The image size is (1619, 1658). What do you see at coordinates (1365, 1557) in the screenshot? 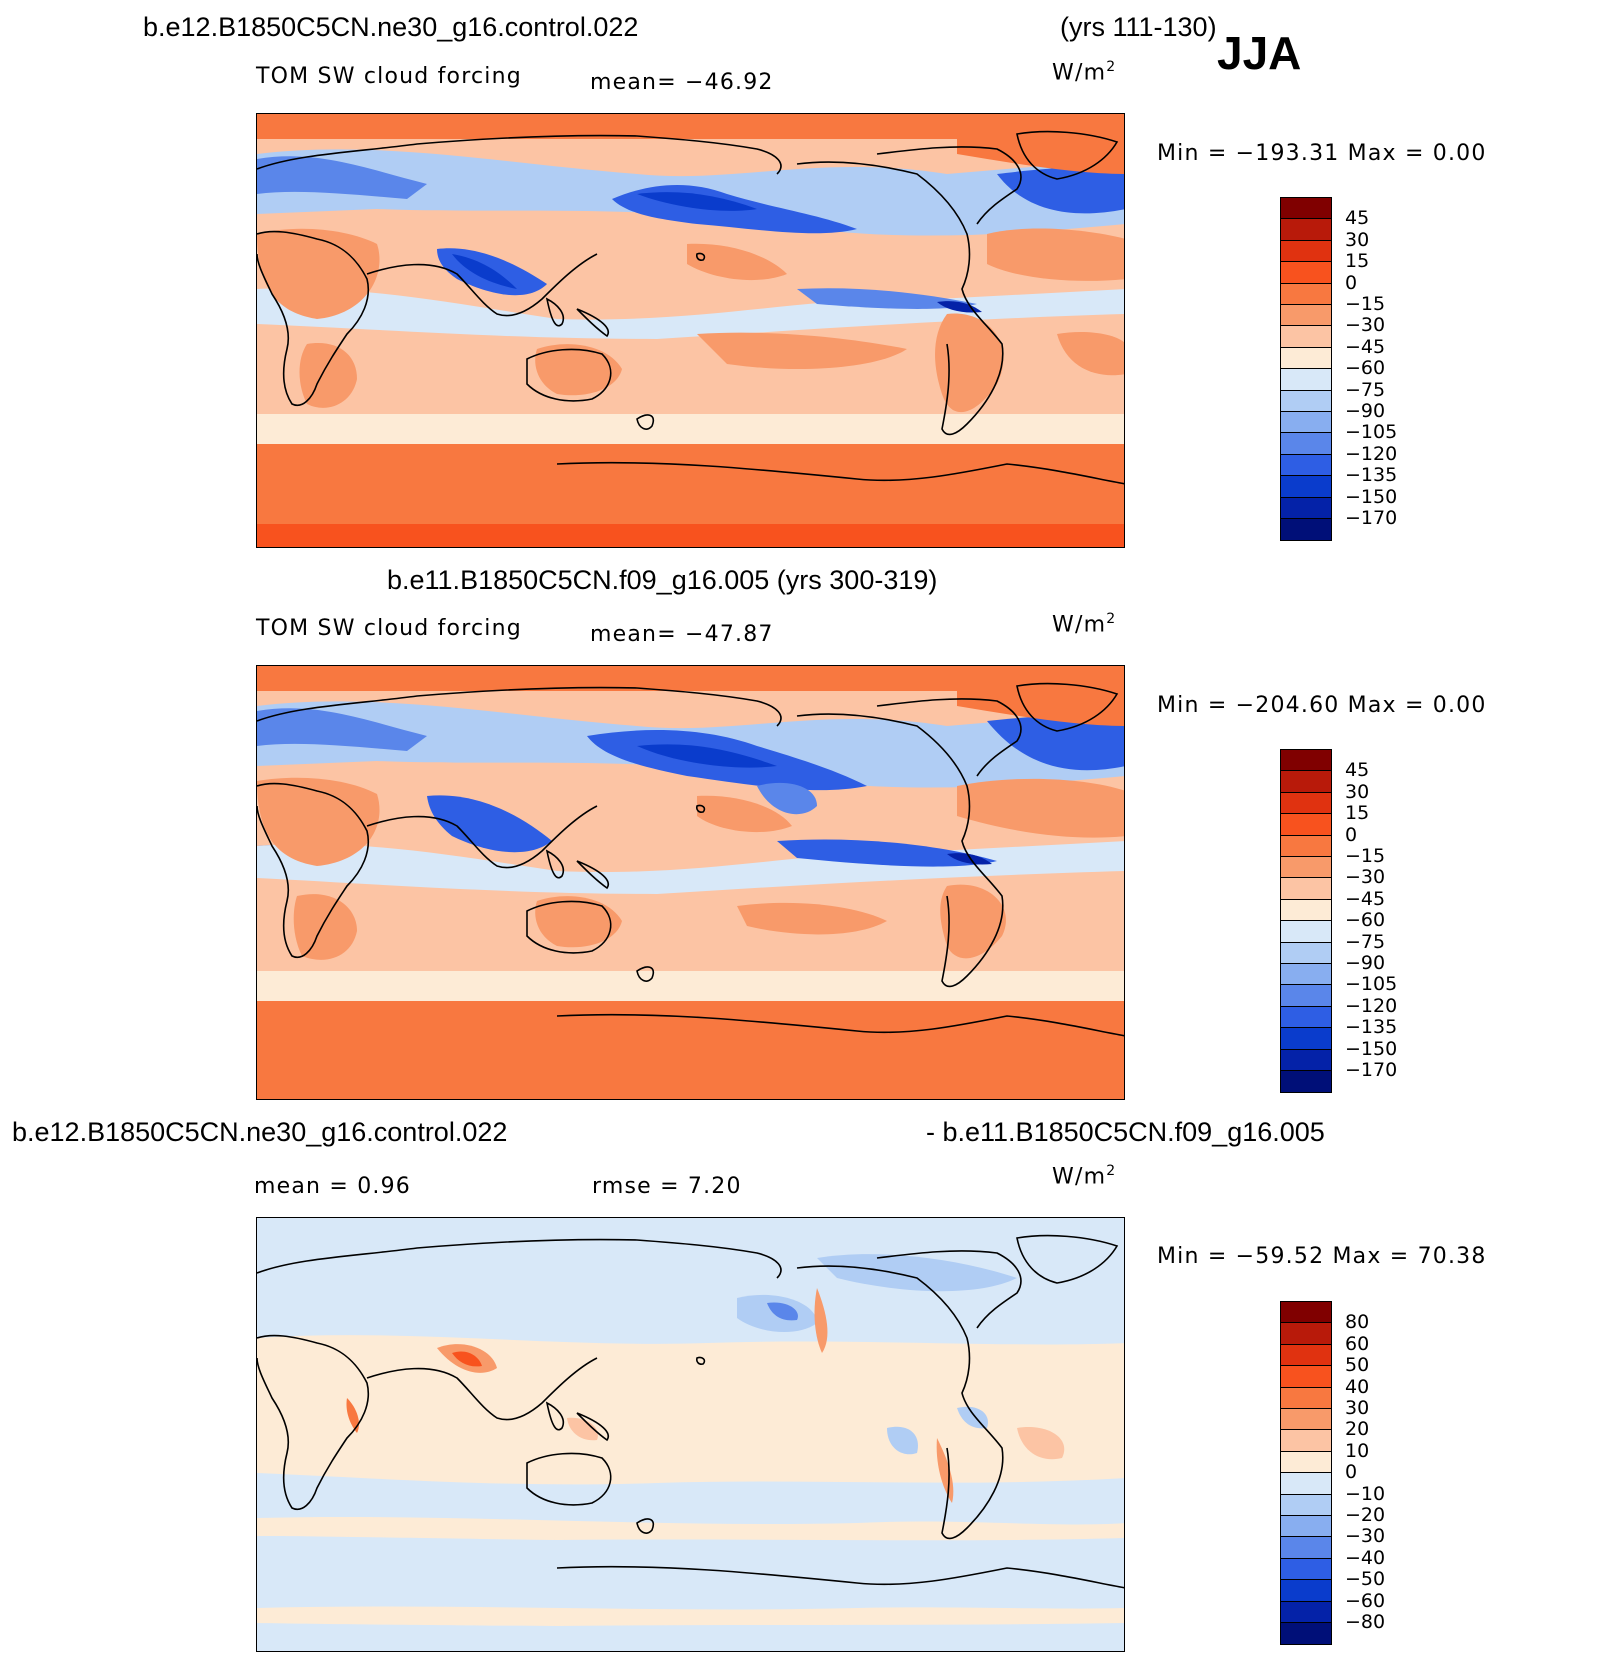
I see `colorbar-tick-label: −40` at bounding box center [1365, 1557].